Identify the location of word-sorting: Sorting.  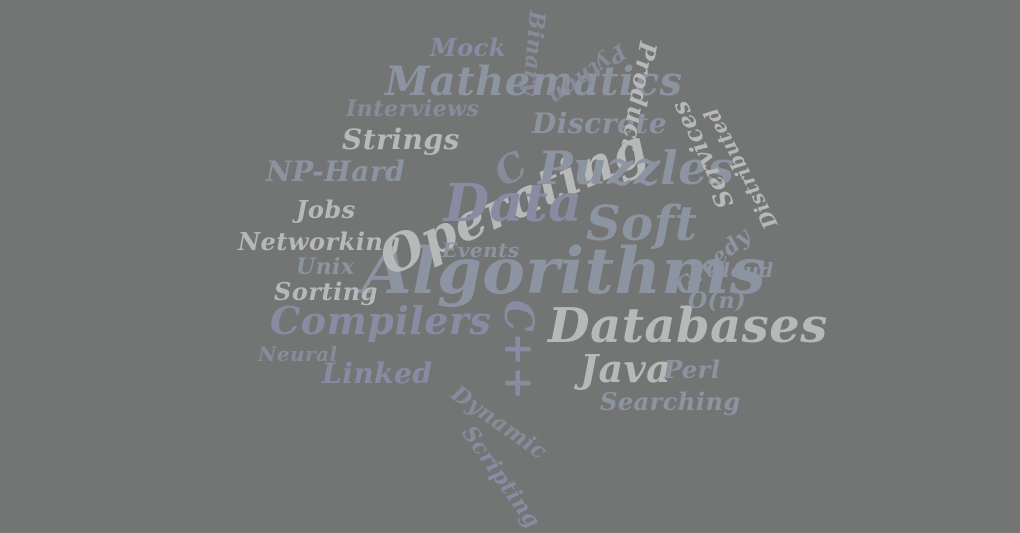
(326, 291).